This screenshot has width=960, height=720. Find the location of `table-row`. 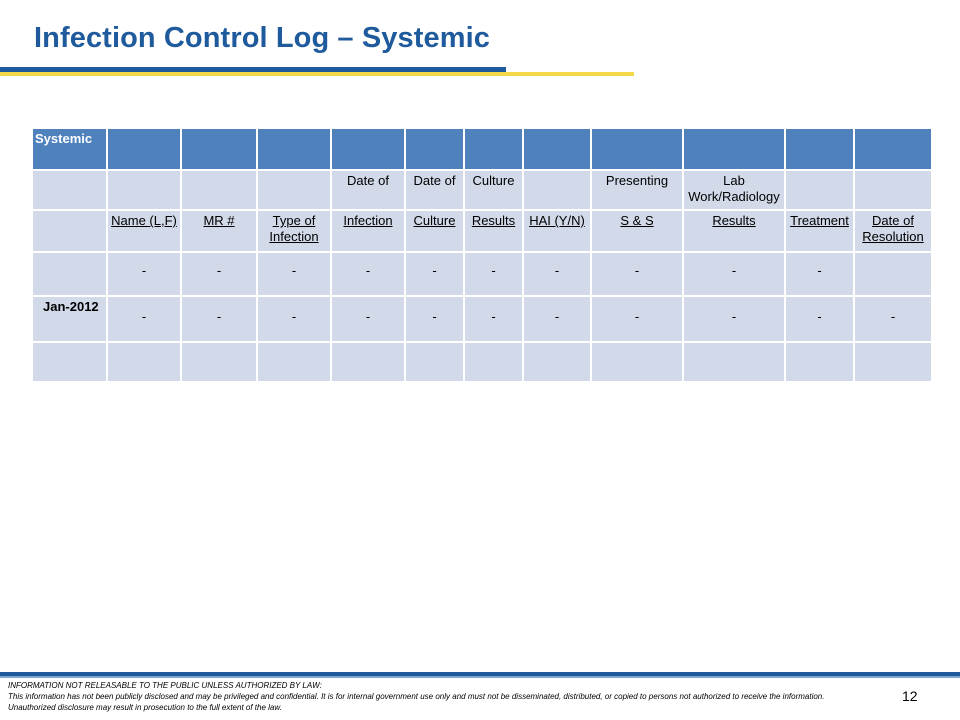

table-row is located at coordinates (482, 362).